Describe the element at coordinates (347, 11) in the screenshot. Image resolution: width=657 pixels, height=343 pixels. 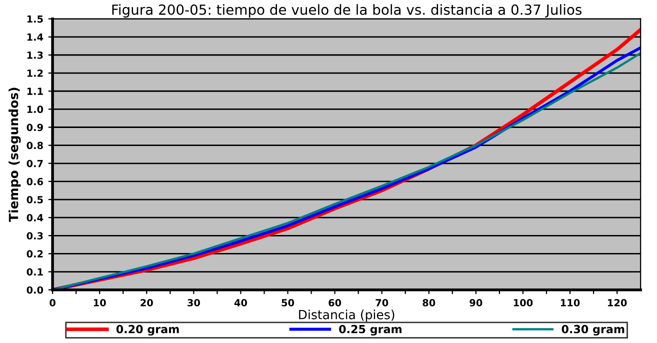
I see `chart-title: Figura 200-05: tiempo de vuelo de la bola vs. distancia a 0.37 Julios` at that location.